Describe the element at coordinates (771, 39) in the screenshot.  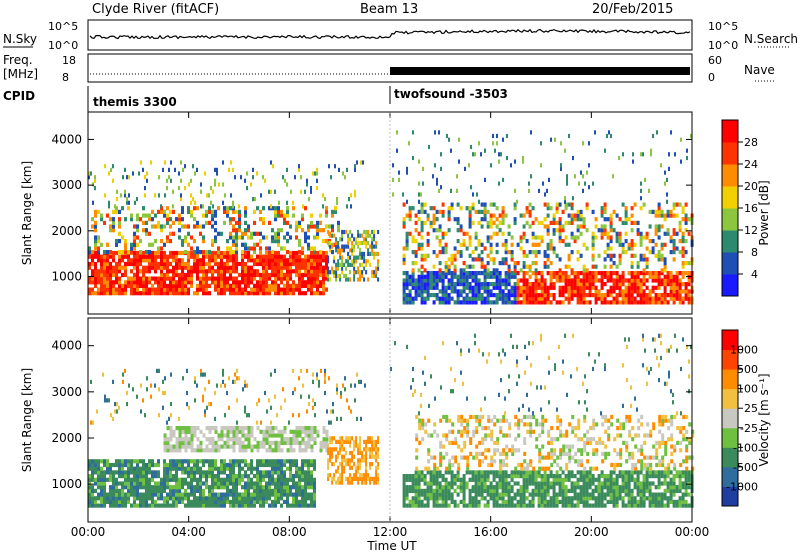
I see `nsearch-label: N.Search` at that location.